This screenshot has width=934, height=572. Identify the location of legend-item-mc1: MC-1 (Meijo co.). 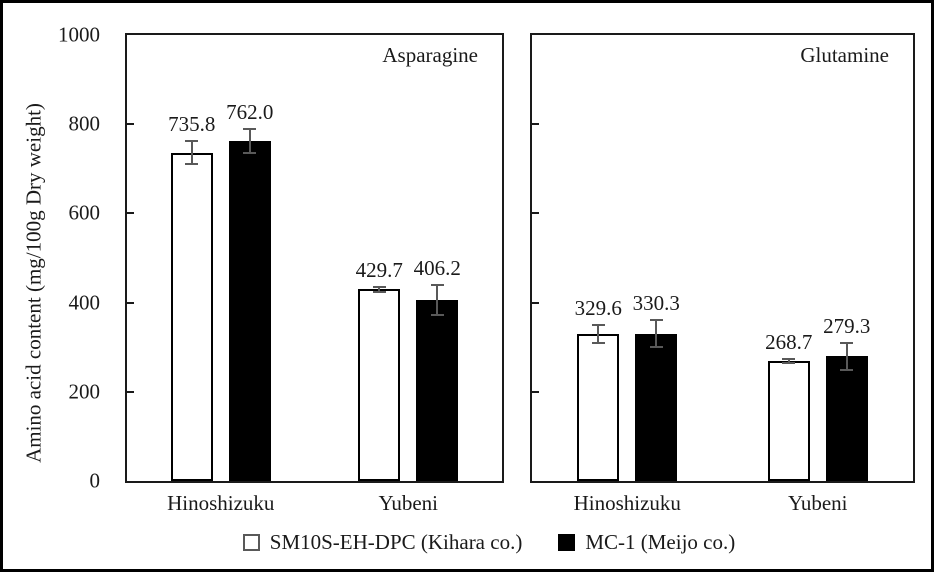
(646, 542).